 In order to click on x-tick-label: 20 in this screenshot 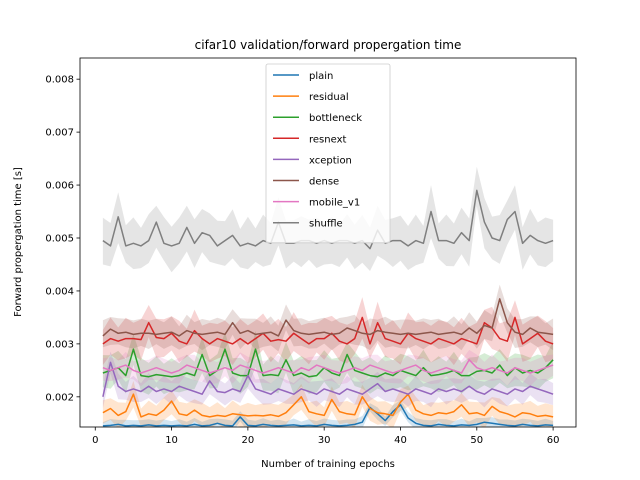, I will do `click(248, 440)`.